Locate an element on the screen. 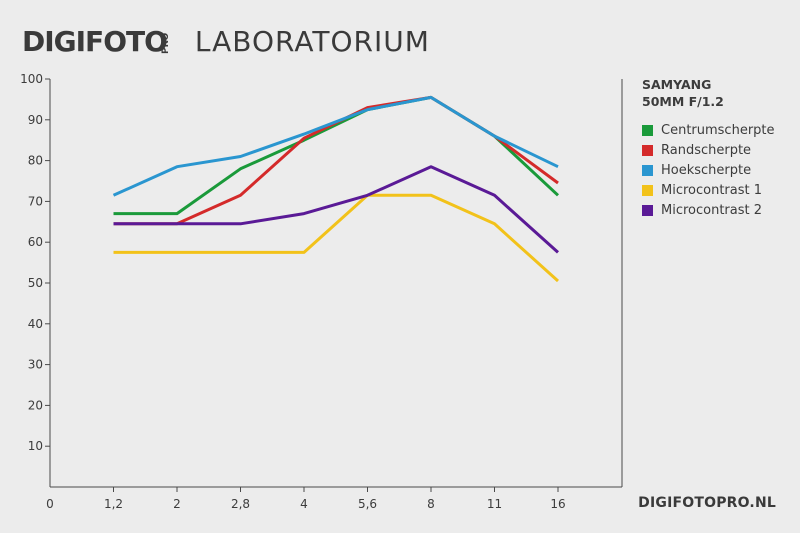 The image size is (800, 533). y-tick-label: 20 is located at coordinates (35, 405).